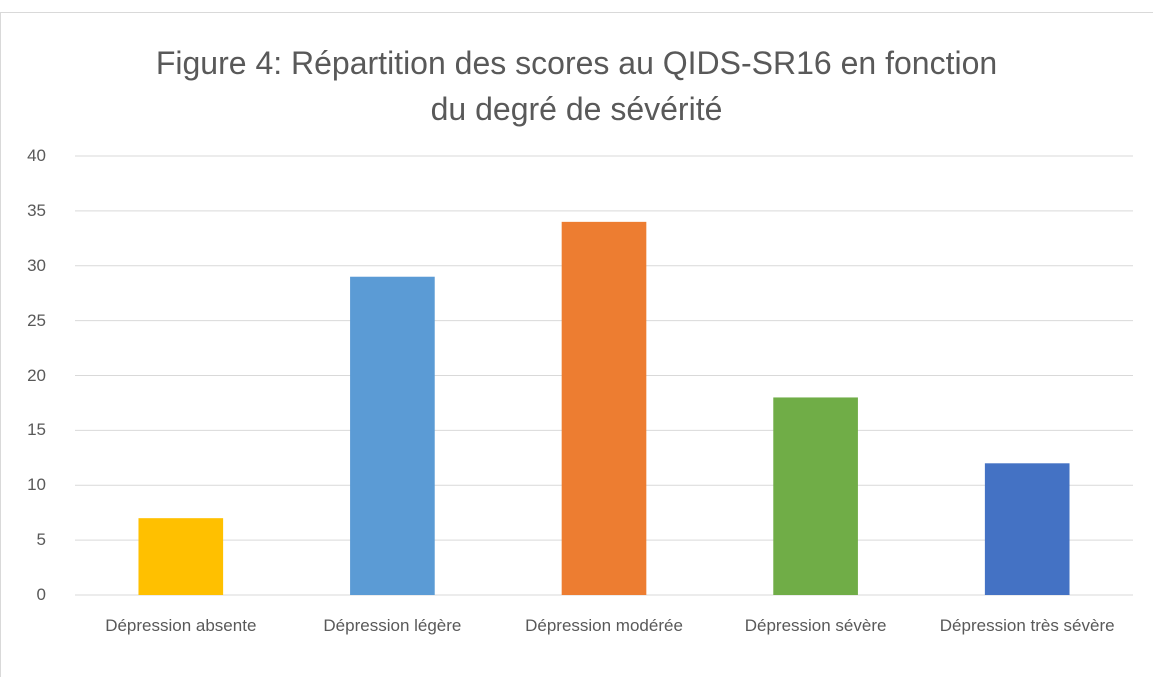 The width and height of the screenshot is (1153, 677). What do you see at coordinates (36, 375) in the screenshot?
I see `y-tick-label: 20` at bounding box center [36, 375].